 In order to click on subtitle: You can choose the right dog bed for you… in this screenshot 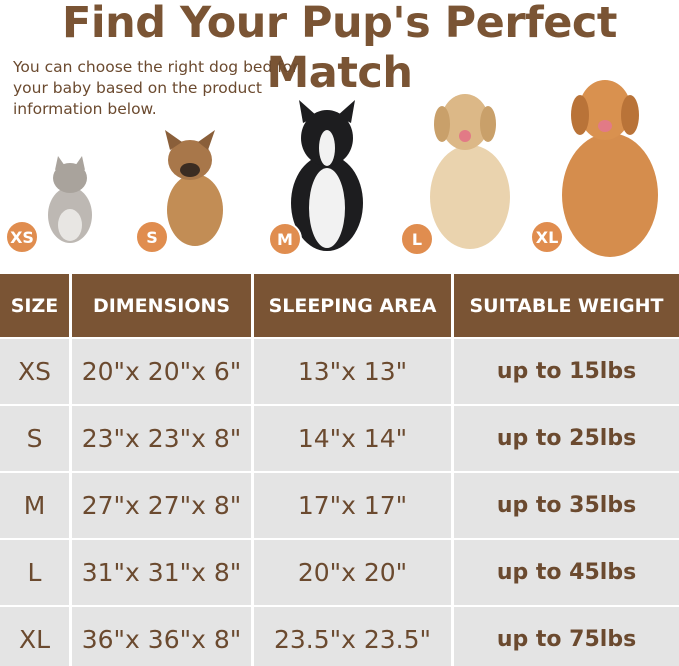, I will do `click(156, 88)`.